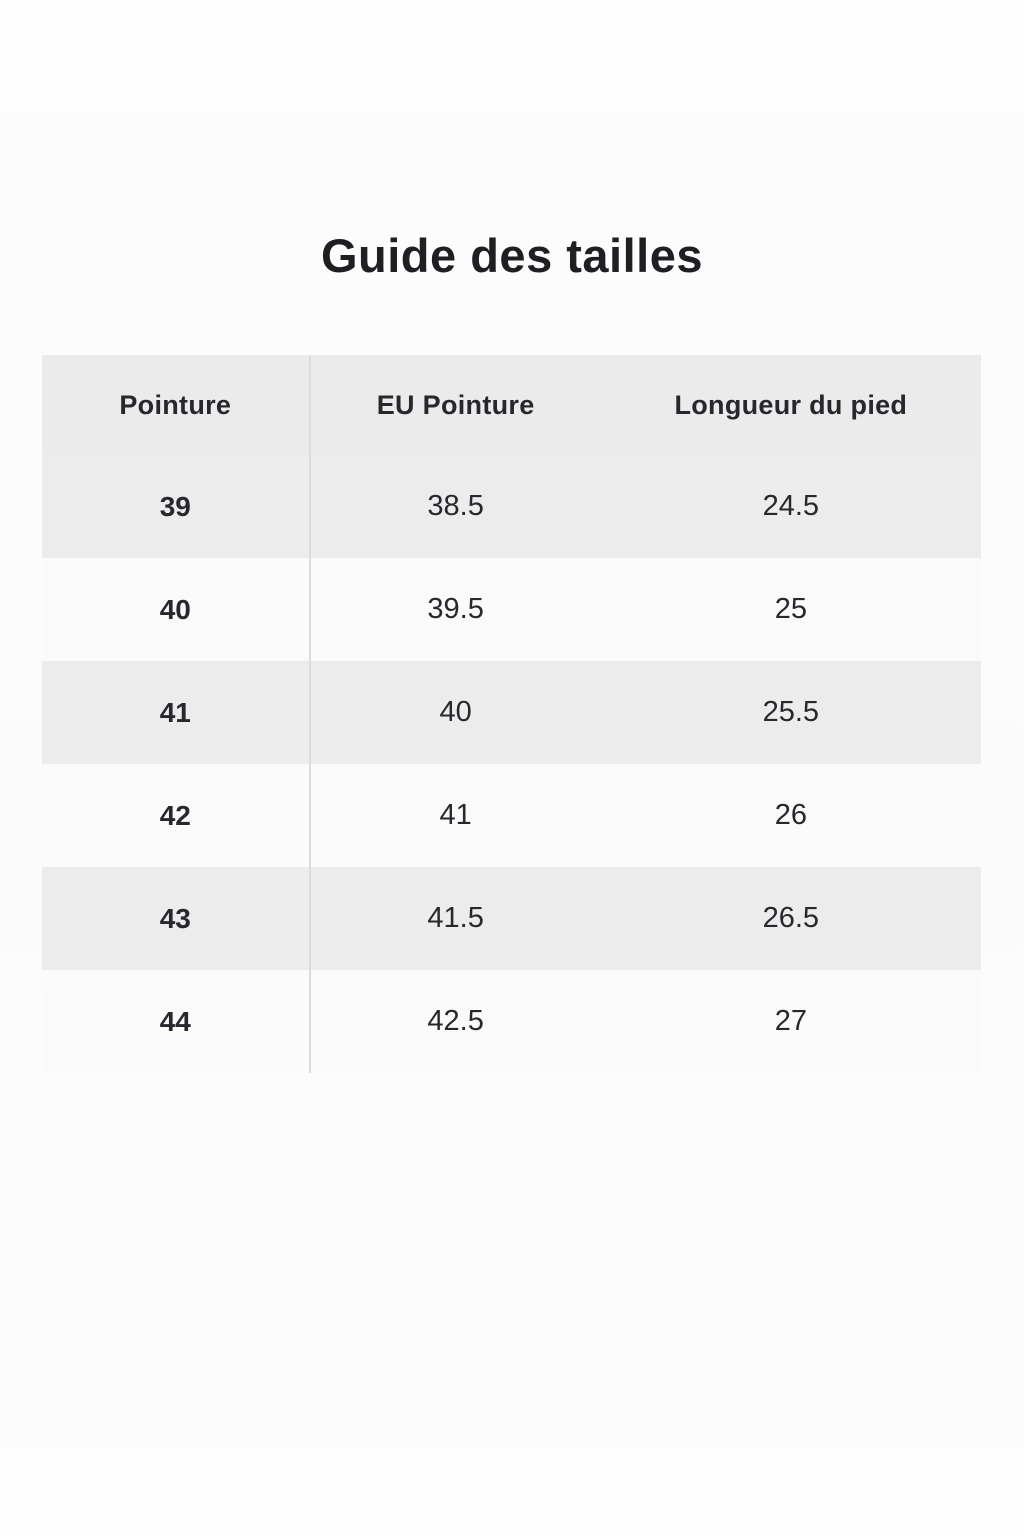 The height and width of the screenshot is (1536, 1024). What do you see at coordinates (454, 1021) in the screenshot?
I see `cell-eu-pointure: 42.5` at bounding box center [454, 1021].